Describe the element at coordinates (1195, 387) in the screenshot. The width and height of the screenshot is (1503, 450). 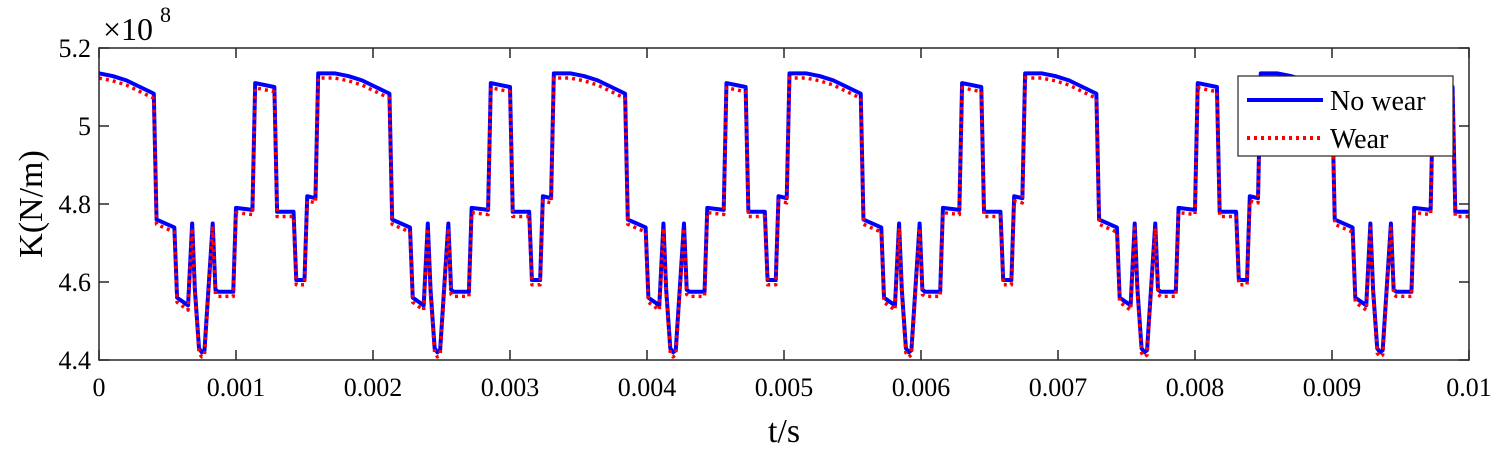
I see `x-tick-label: 0.008` at that location.